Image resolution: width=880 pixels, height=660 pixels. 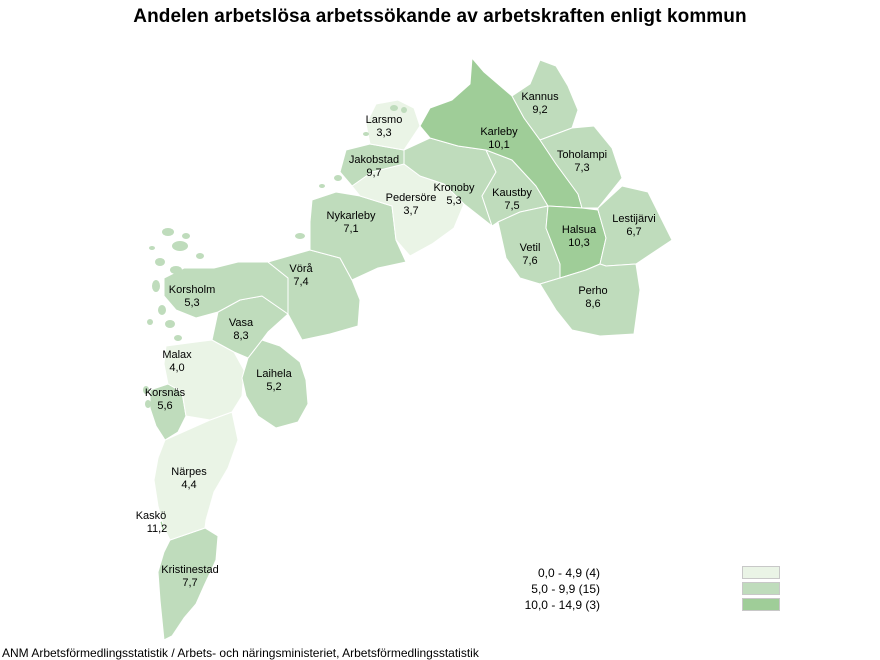 What do you see at coordinates (540, 97) in the screenshot?
I see `label-name-kannus: Kannus` at bounding box center [540, 97].